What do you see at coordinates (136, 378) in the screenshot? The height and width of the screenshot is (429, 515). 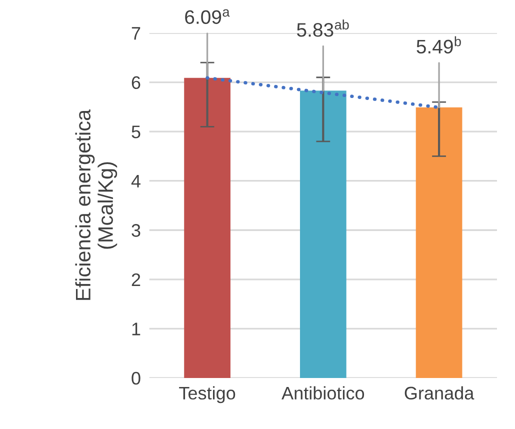 I see `y-tick-label: 0` at bounding box center [136, 378].